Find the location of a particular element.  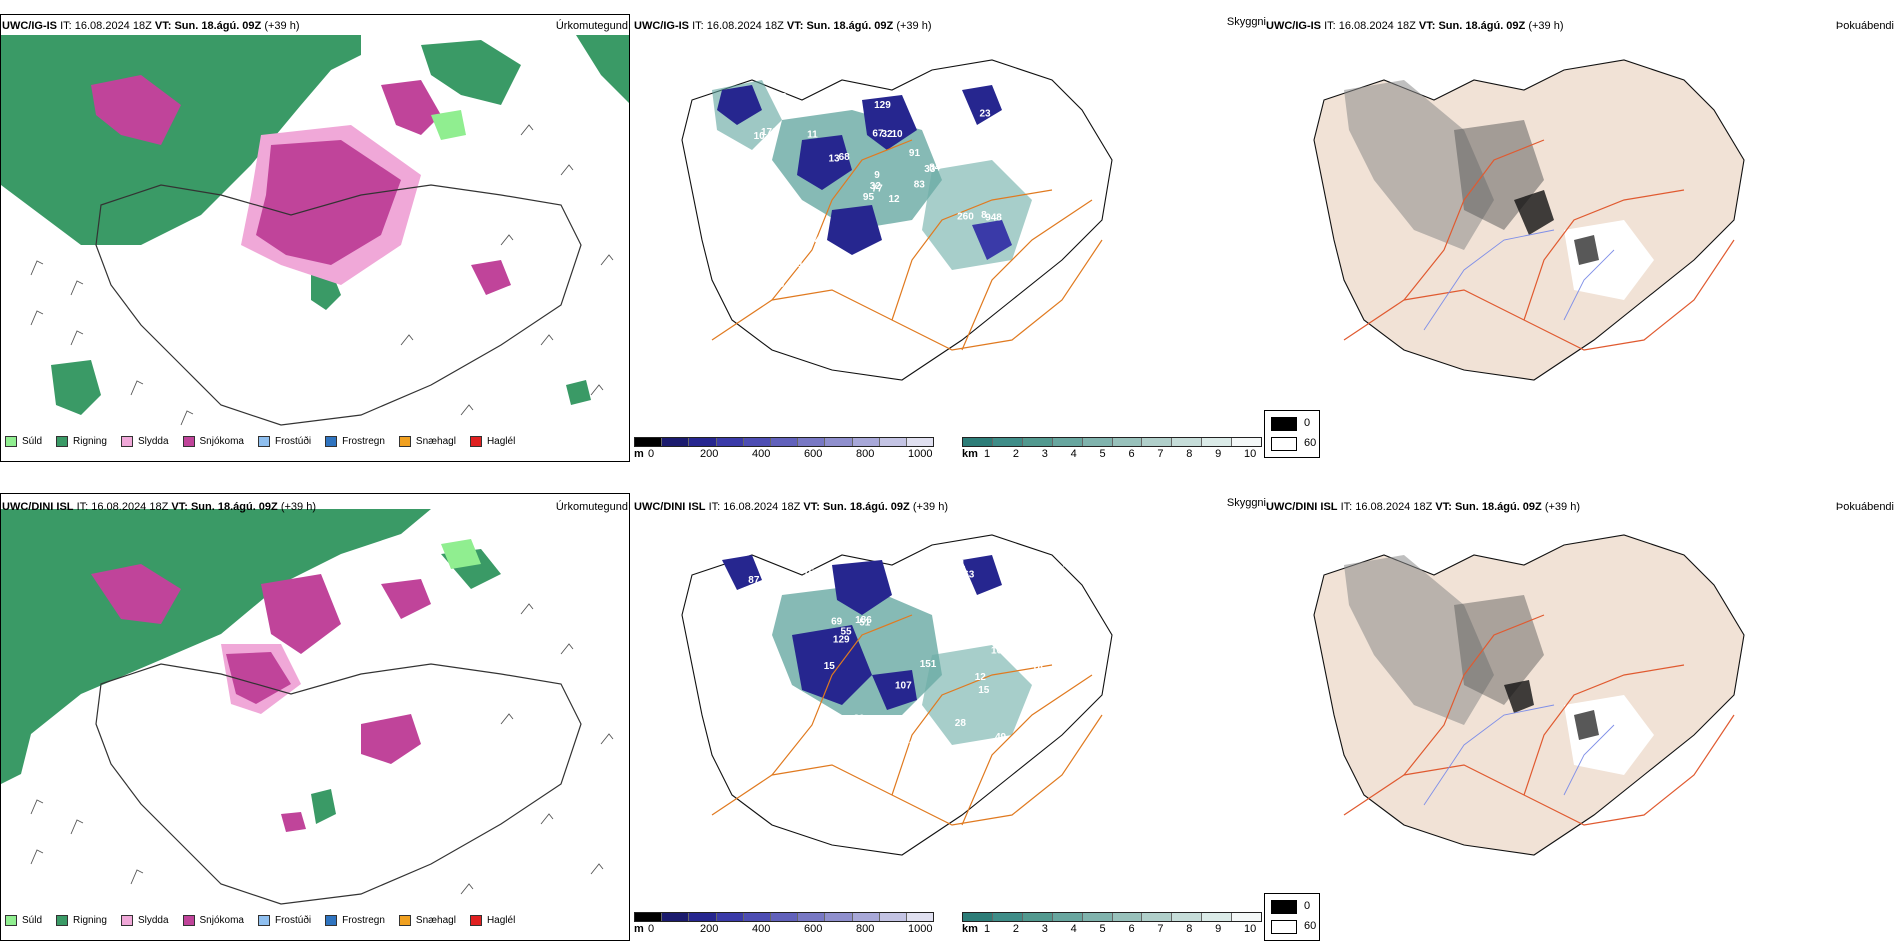

cloud-base-label: 173 is located at coordinates (1064, 152).